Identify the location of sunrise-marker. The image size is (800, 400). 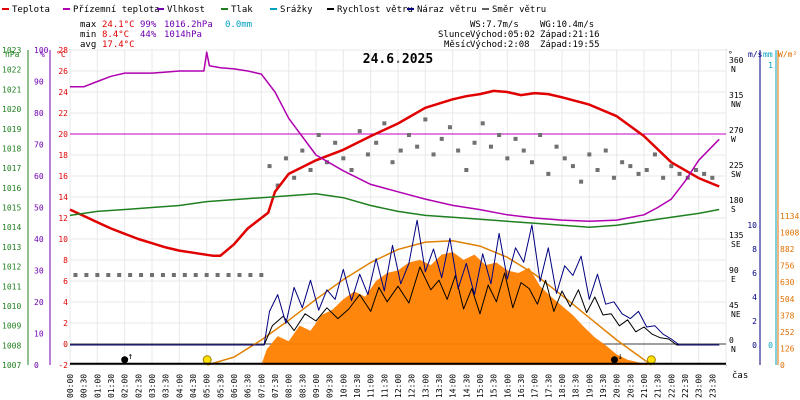
(207, 360).